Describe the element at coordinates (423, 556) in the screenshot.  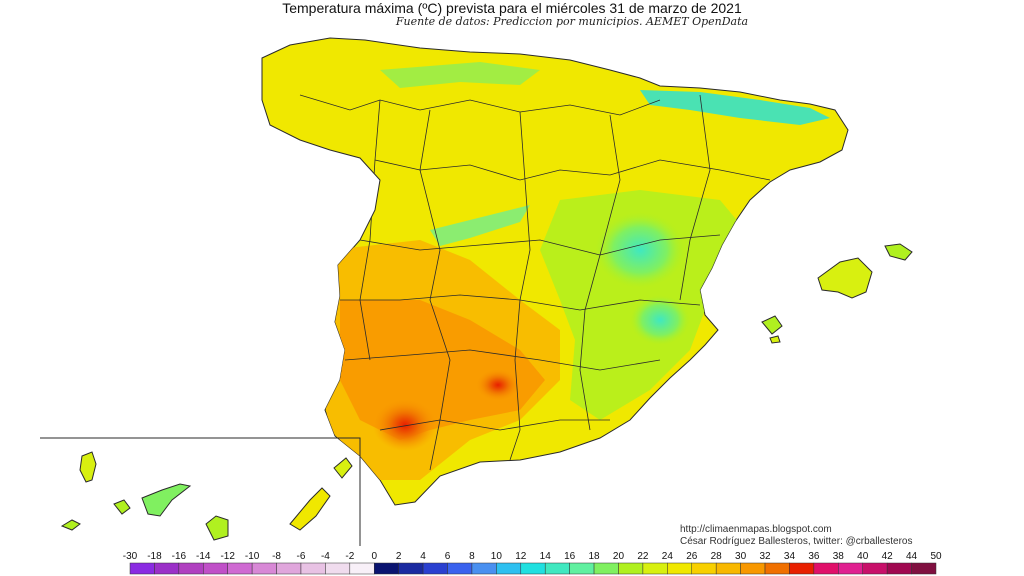
I see `legend-tick-label: 4` at that location.